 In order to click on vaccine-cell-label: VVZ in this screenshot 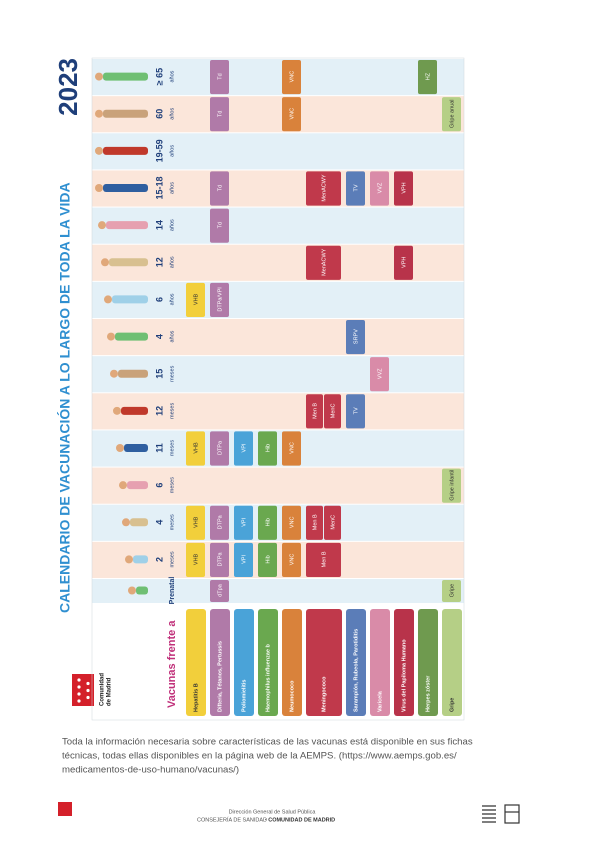, I will do `click(380, 187)`.